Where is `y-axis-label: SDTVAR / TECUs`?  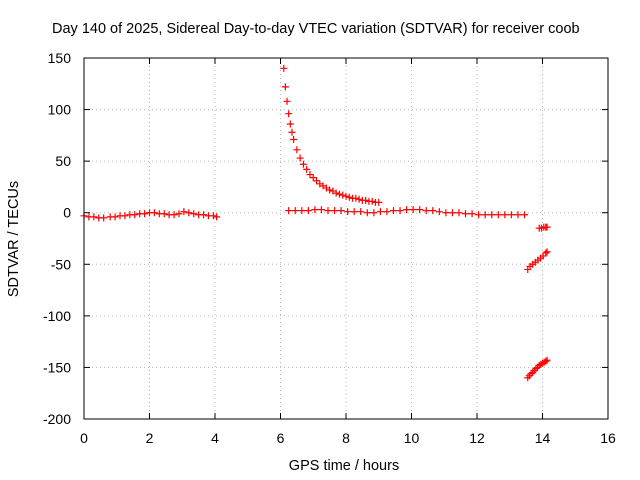
y-axis-label: SDTVAR / TECUs is located at coordinates (14, 239).